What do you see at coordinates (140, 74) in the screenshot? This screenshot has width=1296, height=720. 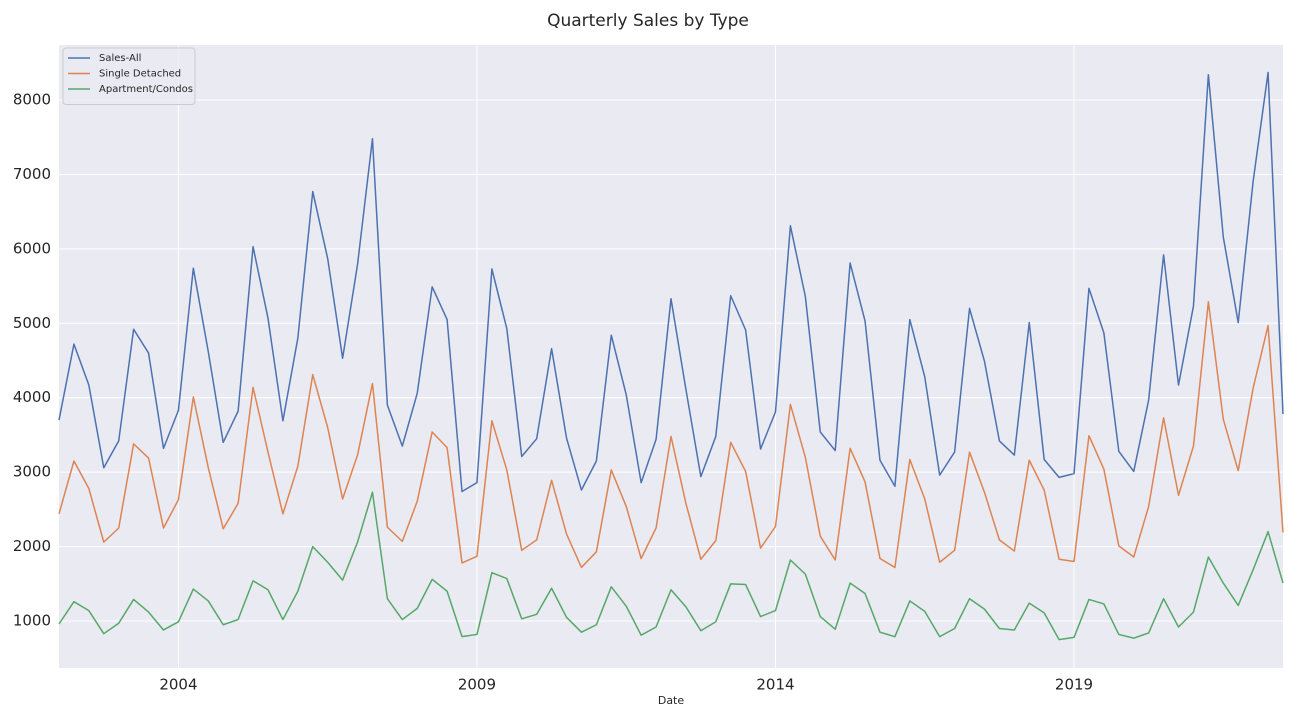 I see `legend-label: Single Detached` at bounding box center [140, 74].